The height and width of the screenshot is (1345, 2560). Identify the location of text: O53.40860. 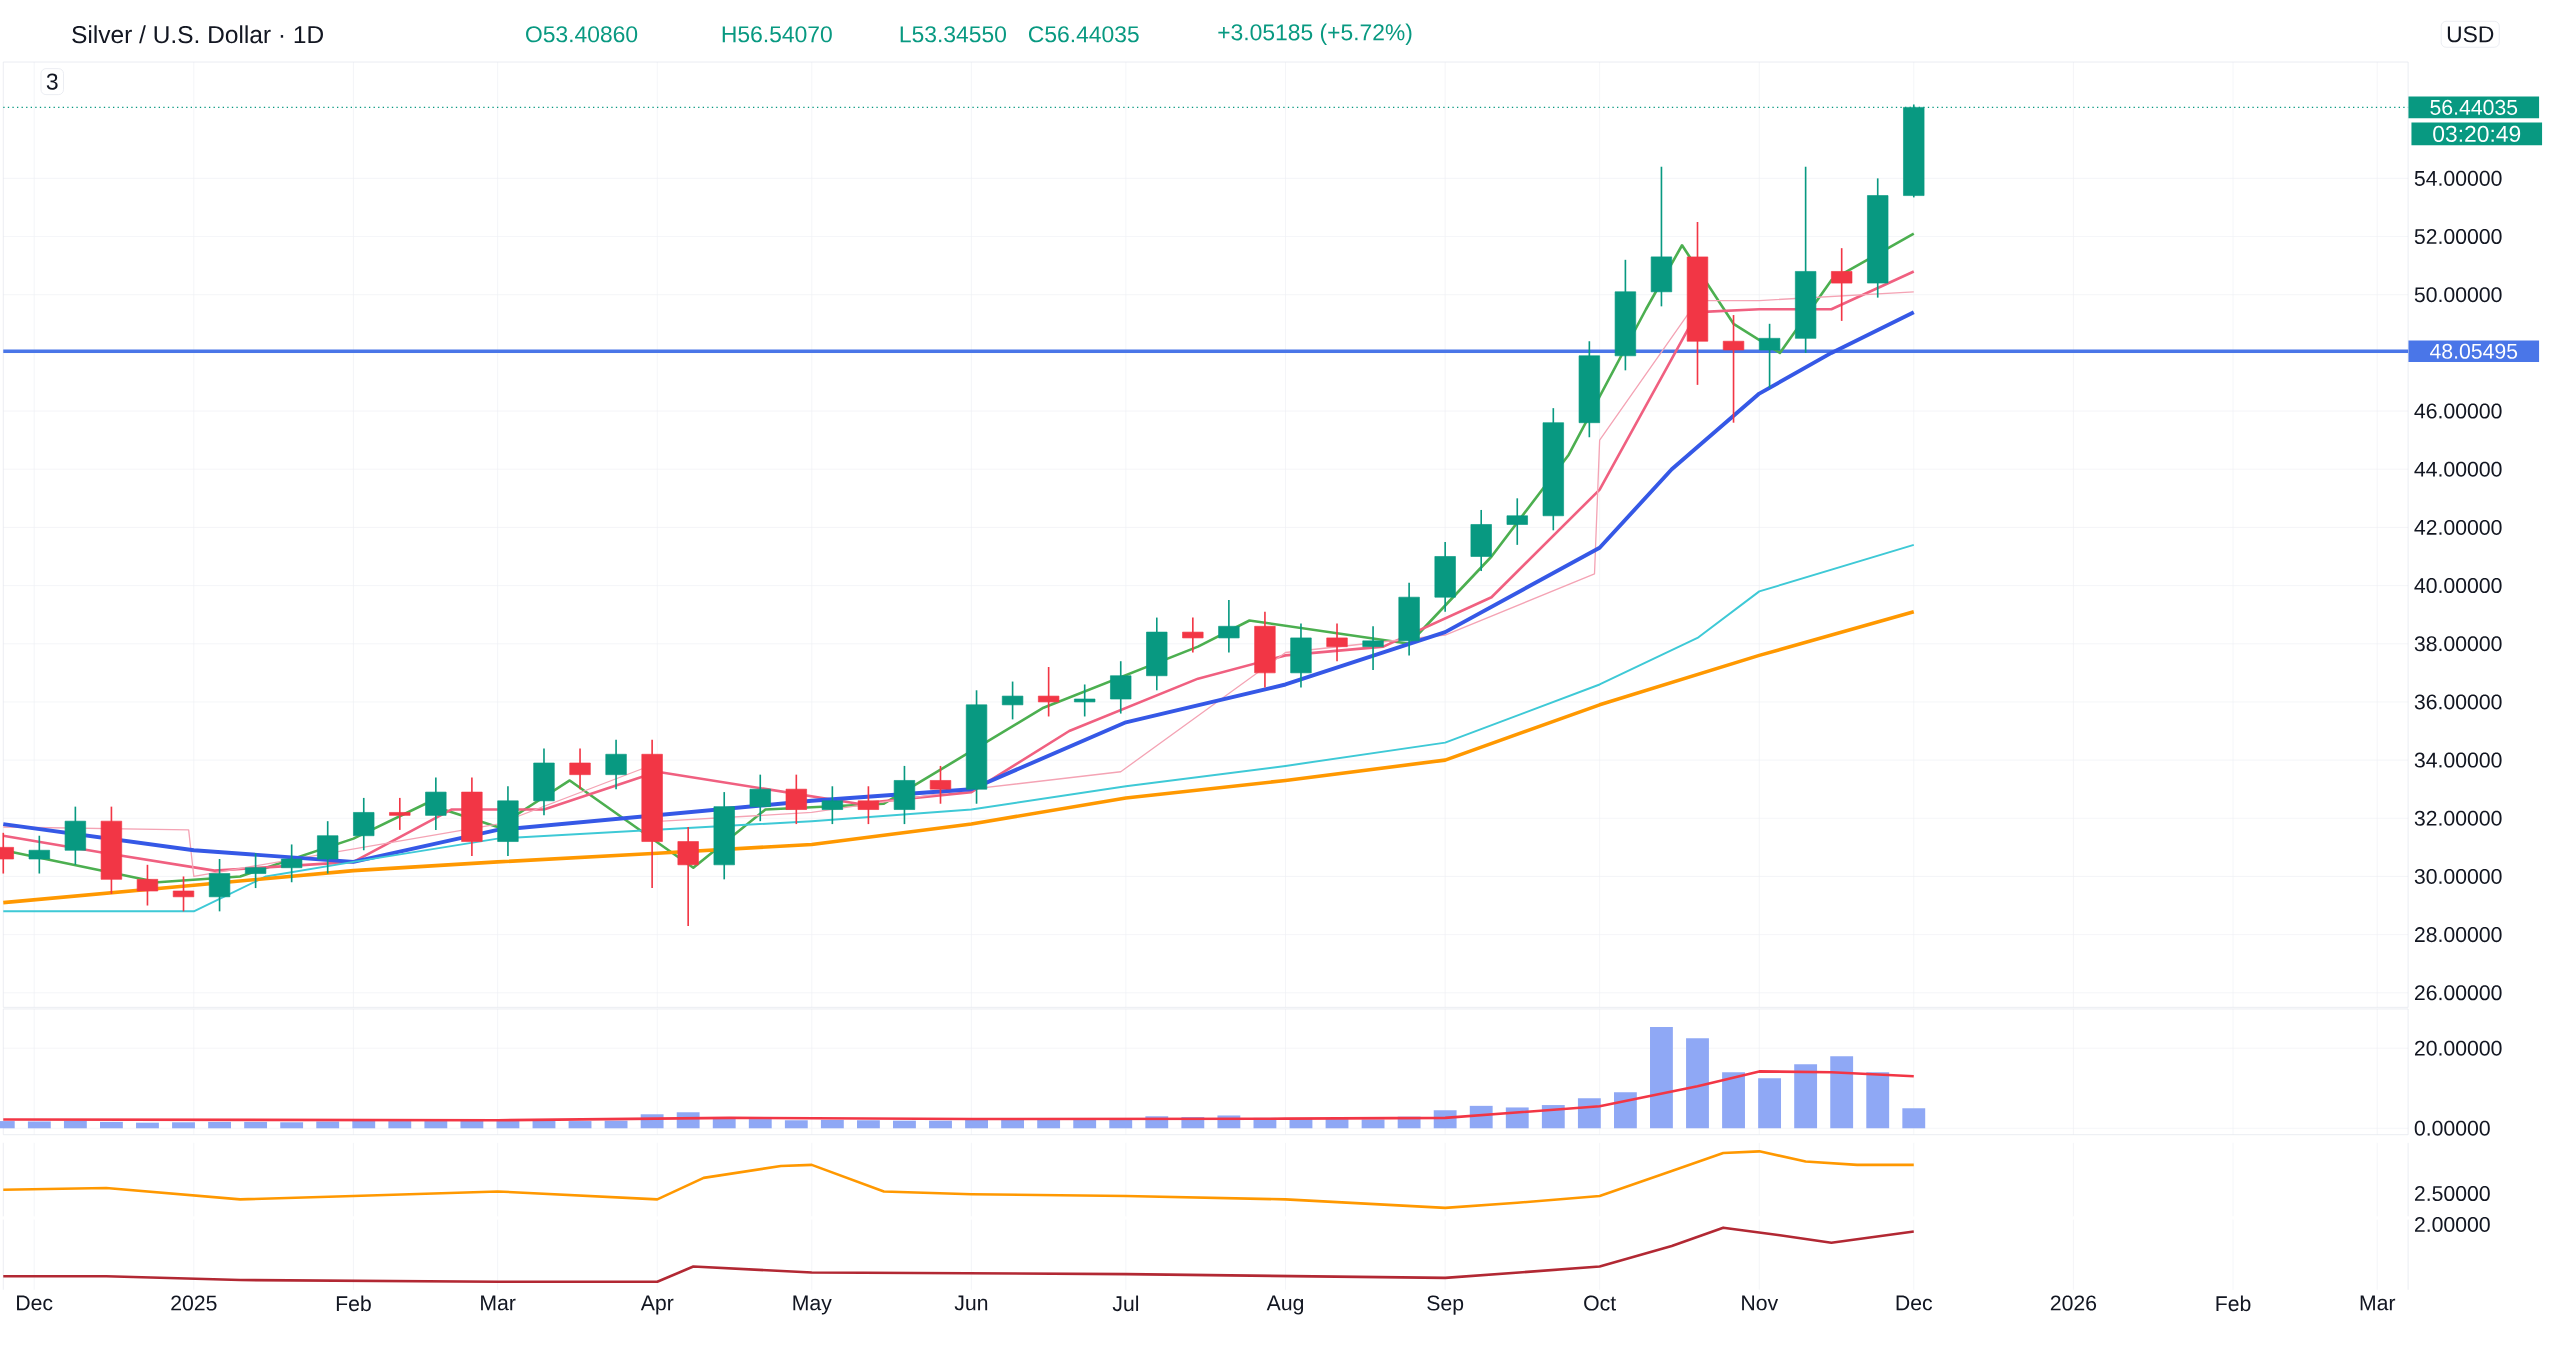
(582, 34).